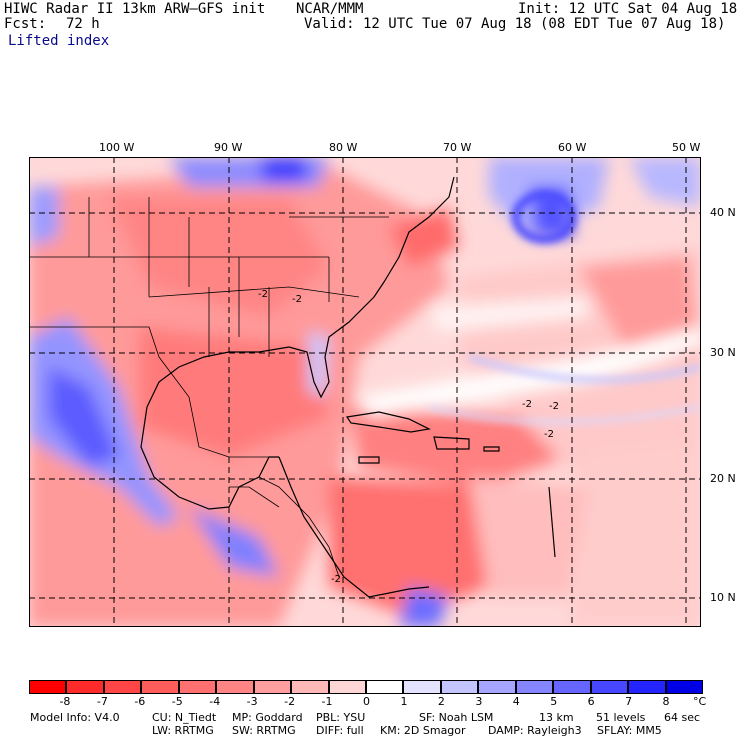 This screenshot has width=740, height=740. What do you see at coordinates (591, 701) in the screenshot?
I see `colorbar-tick-label: 6` at bounding box center [591, 701].